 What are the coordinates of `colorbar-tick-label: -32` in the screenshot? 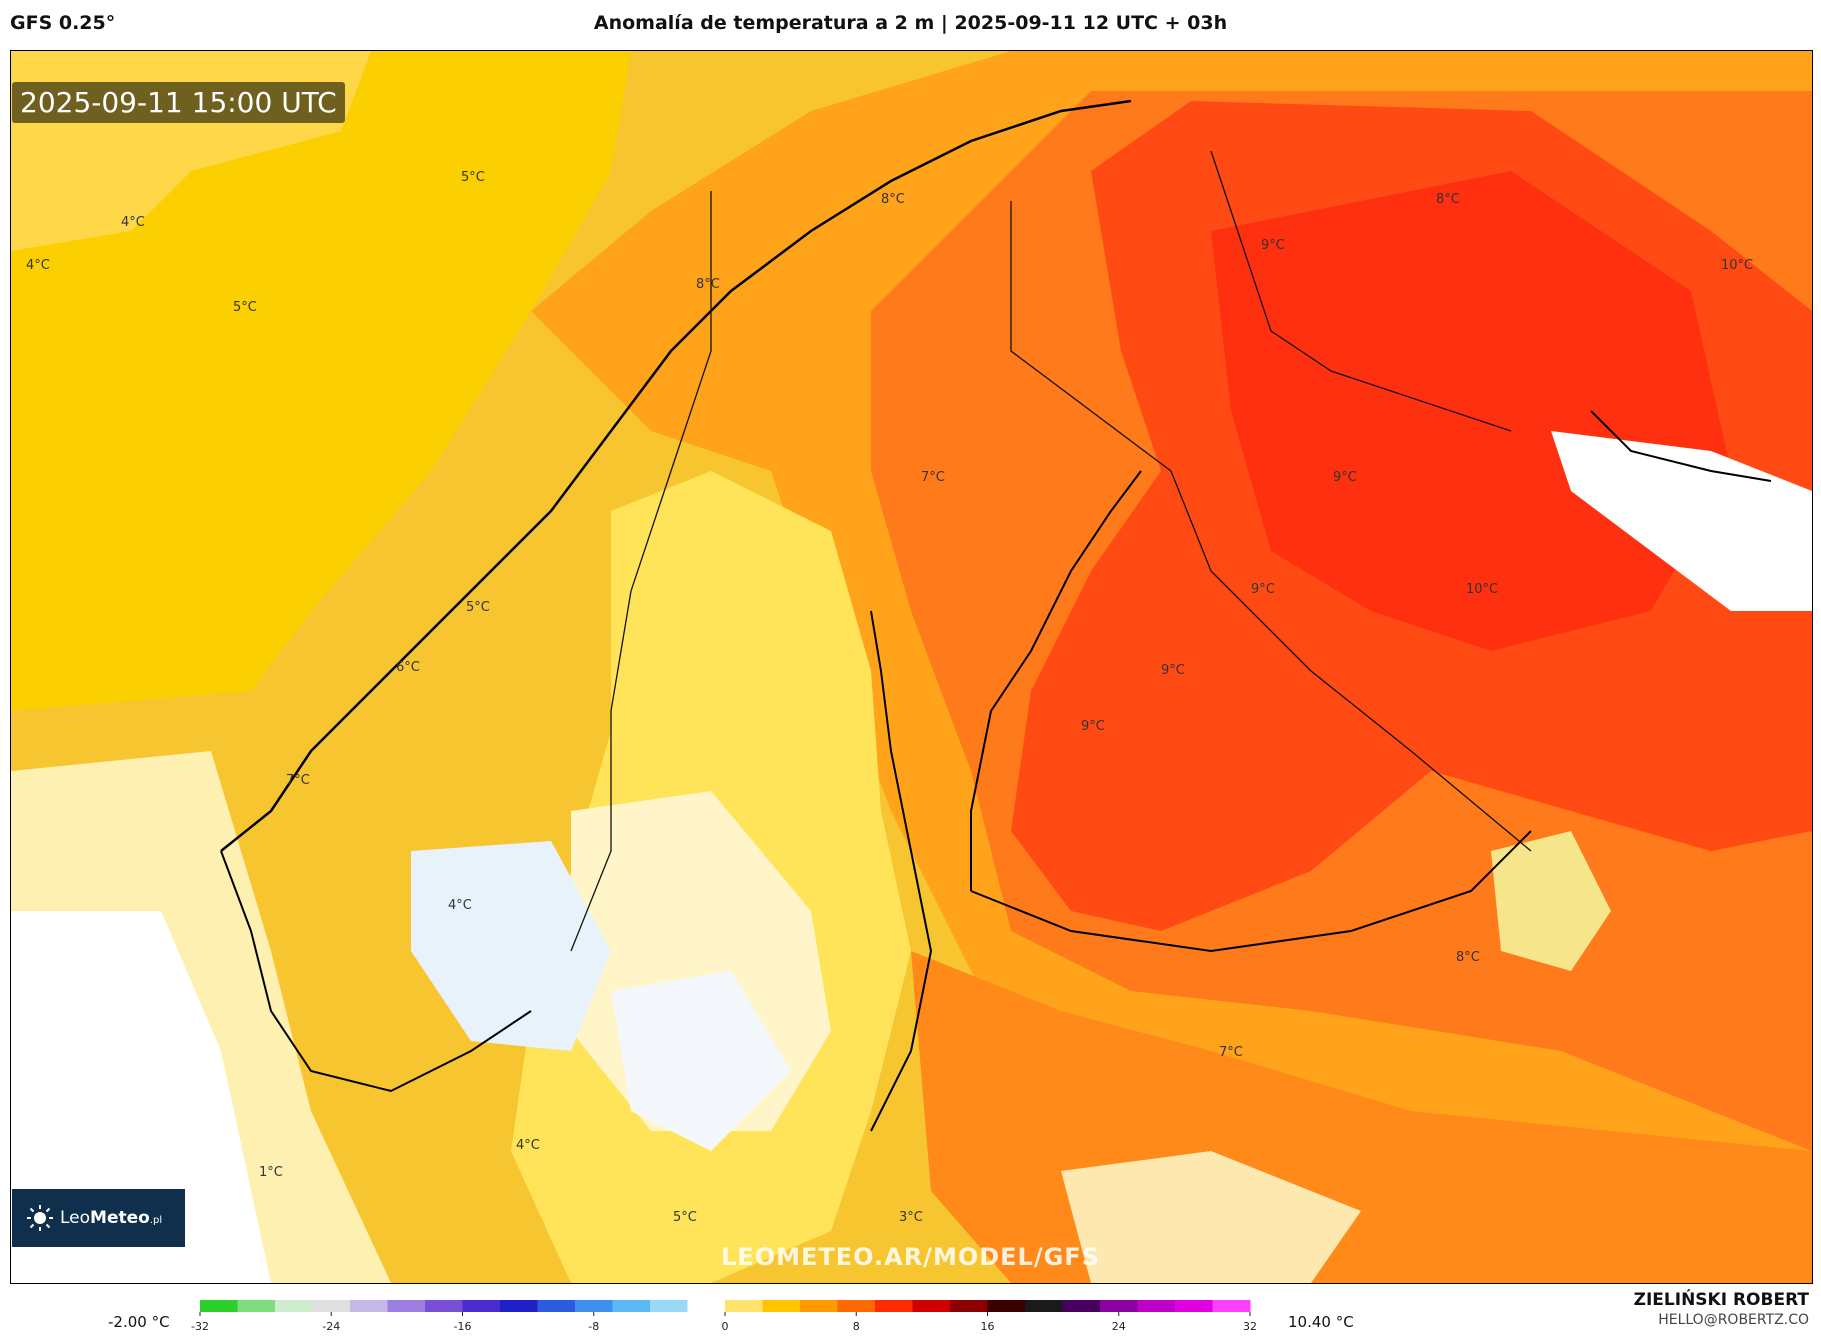 It's located at (200, 1326).